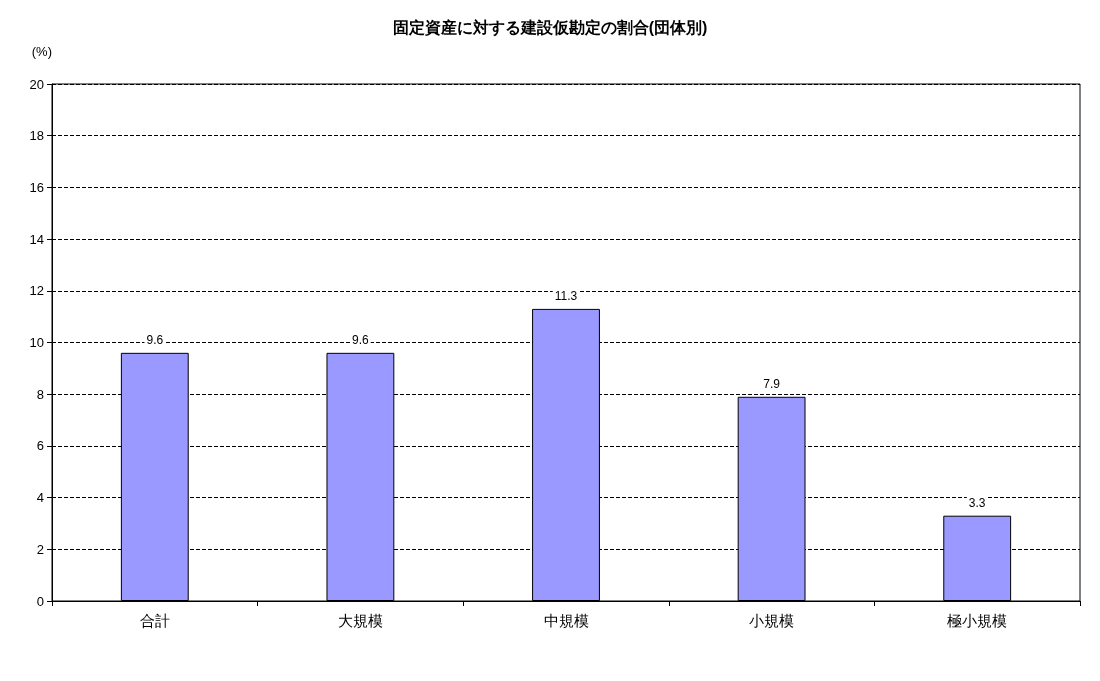  Describe the element at coordinates (36, 342) in the screenshot. I see `y-tick-label: 10` at that location.